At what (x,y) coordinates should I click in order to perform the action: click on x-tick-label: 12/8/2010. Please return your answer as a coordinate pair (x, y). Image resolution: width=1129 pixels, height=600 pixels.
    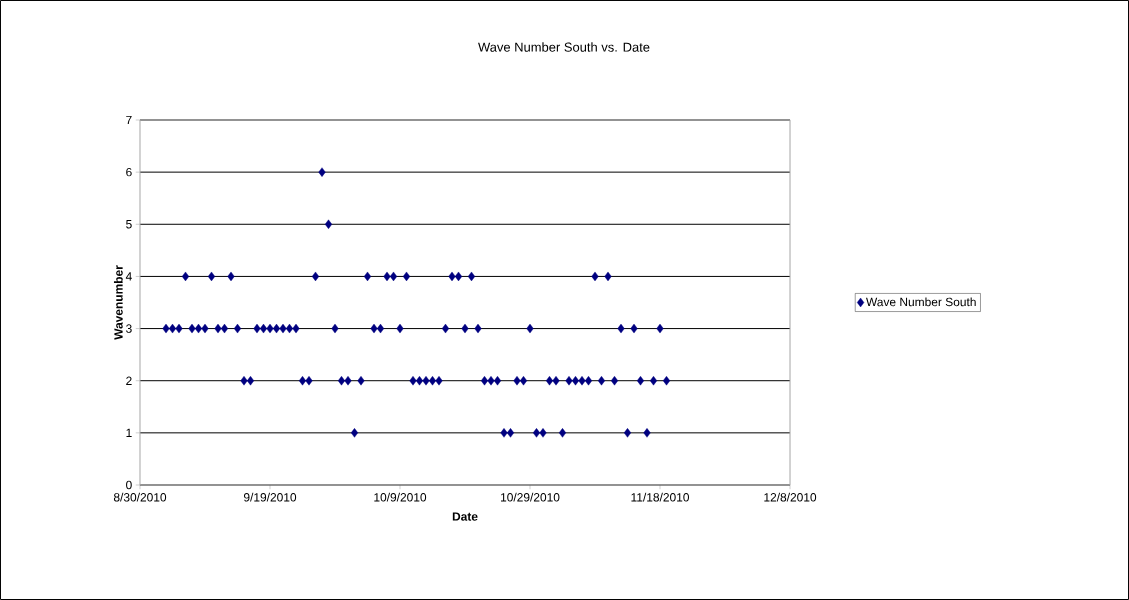
    Looking at the image, I should click on (790, 497).